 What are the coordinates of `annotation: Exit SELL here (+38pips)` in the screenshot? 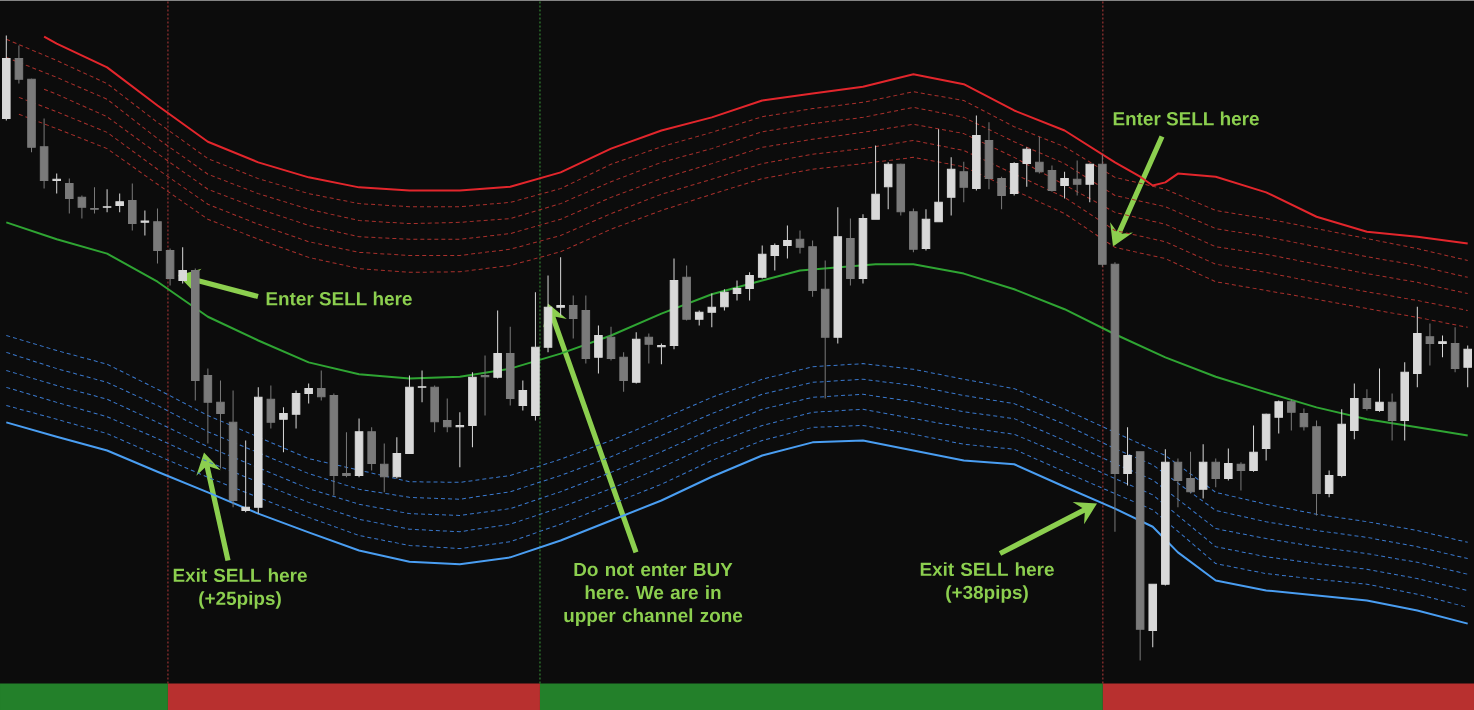 It's located at (987, 582).